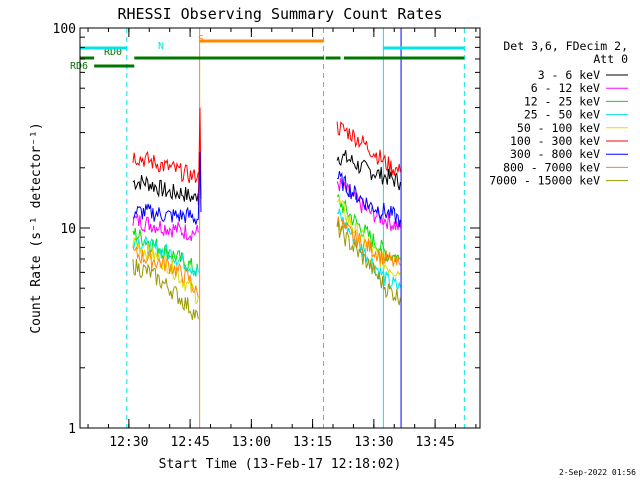  Describe the element at coordinates (435, 442) in the screenshot. I see `x-tick-label-5: 13:45` at that location.